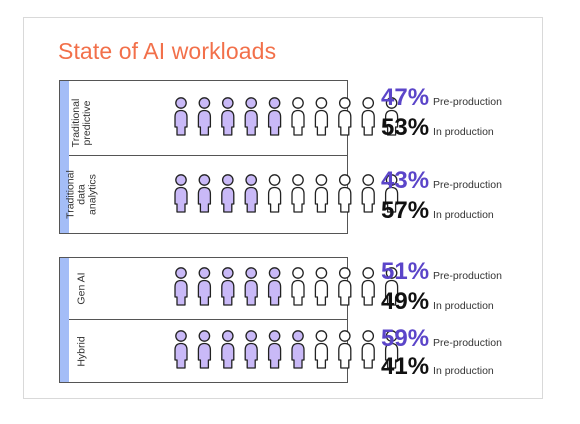 The height and width of the screenshot is (424, 580). Describe the element at coordinates (405, 301) in the screenshot. I see `in-production-percent: 49%` at that location.